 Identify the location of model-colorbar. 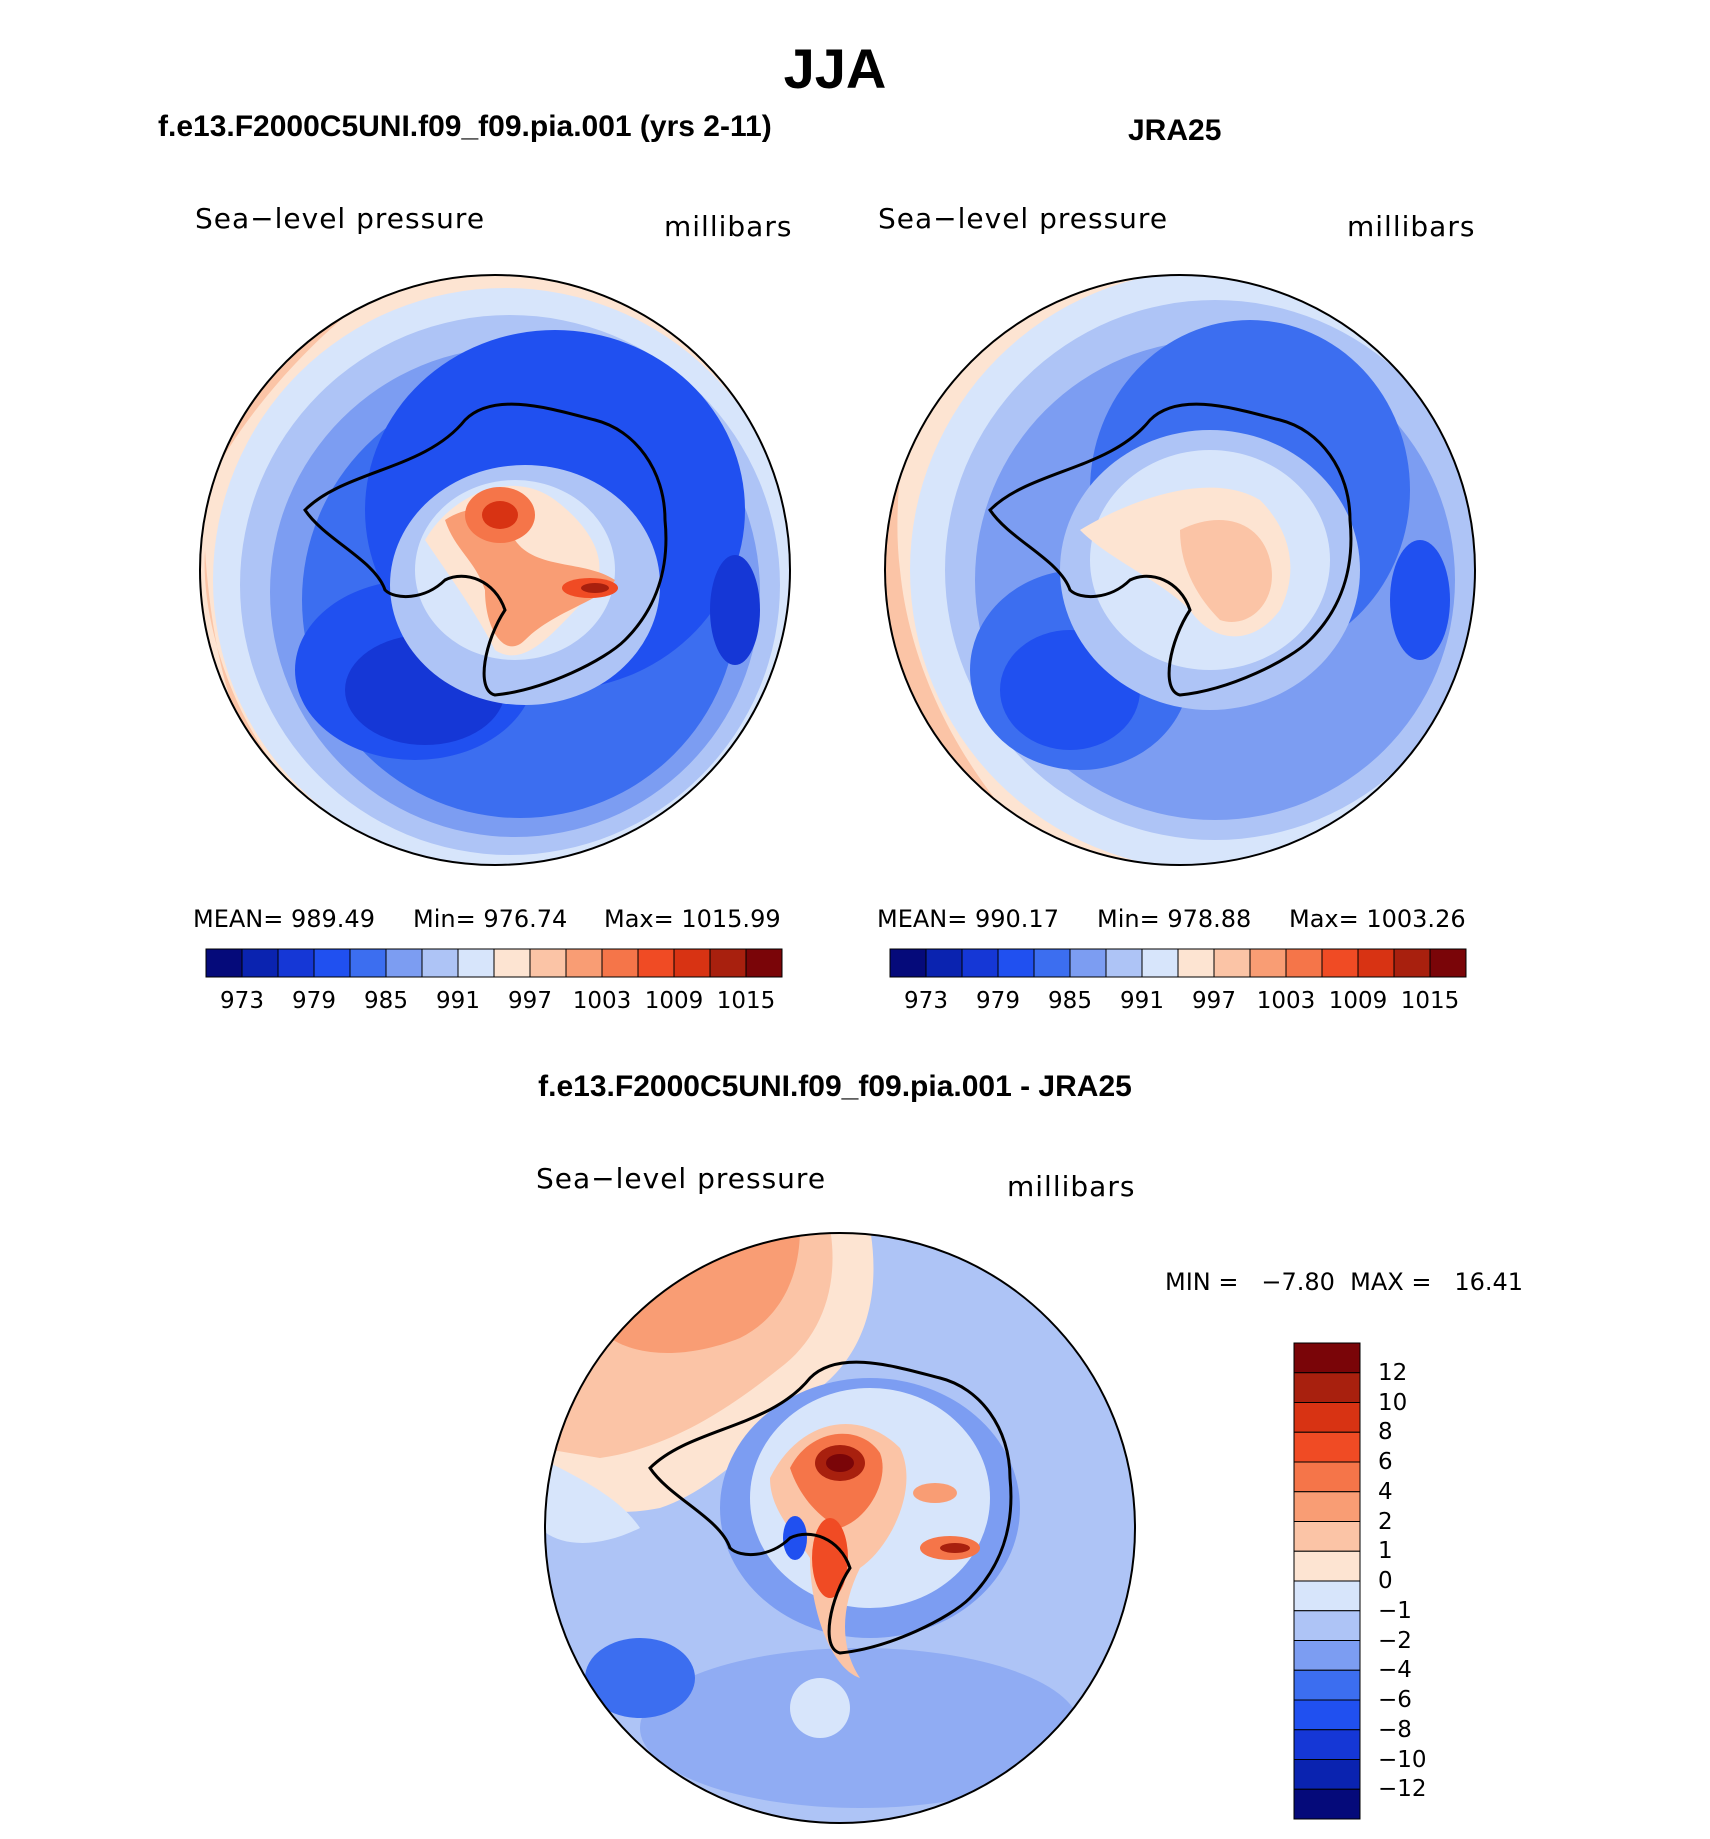
(494, 963).